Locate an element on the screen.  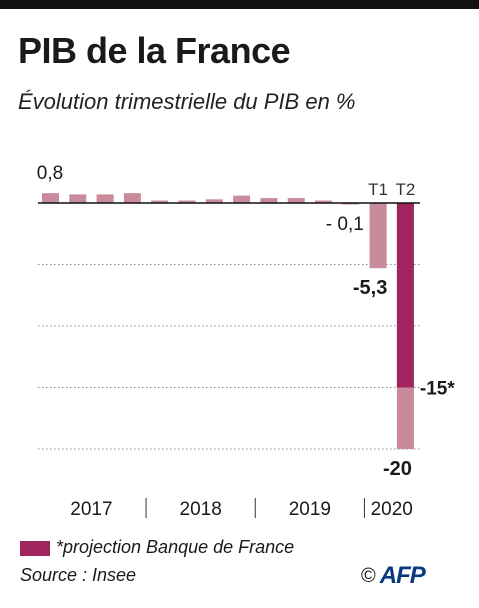
source-text: Source : Insee is located at coordinates (78, 575).